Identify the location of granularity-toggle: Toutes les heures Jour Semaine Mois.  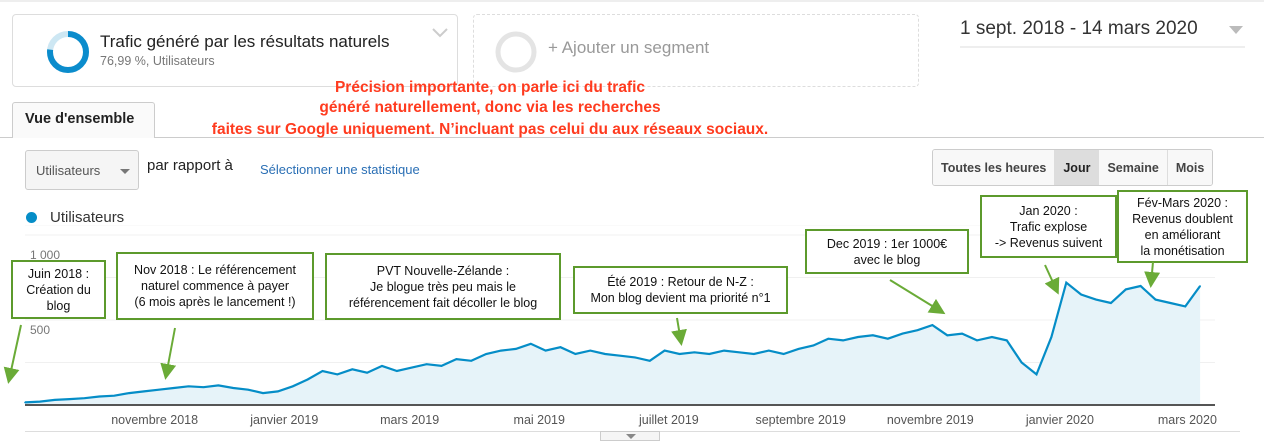
(1073, 167).